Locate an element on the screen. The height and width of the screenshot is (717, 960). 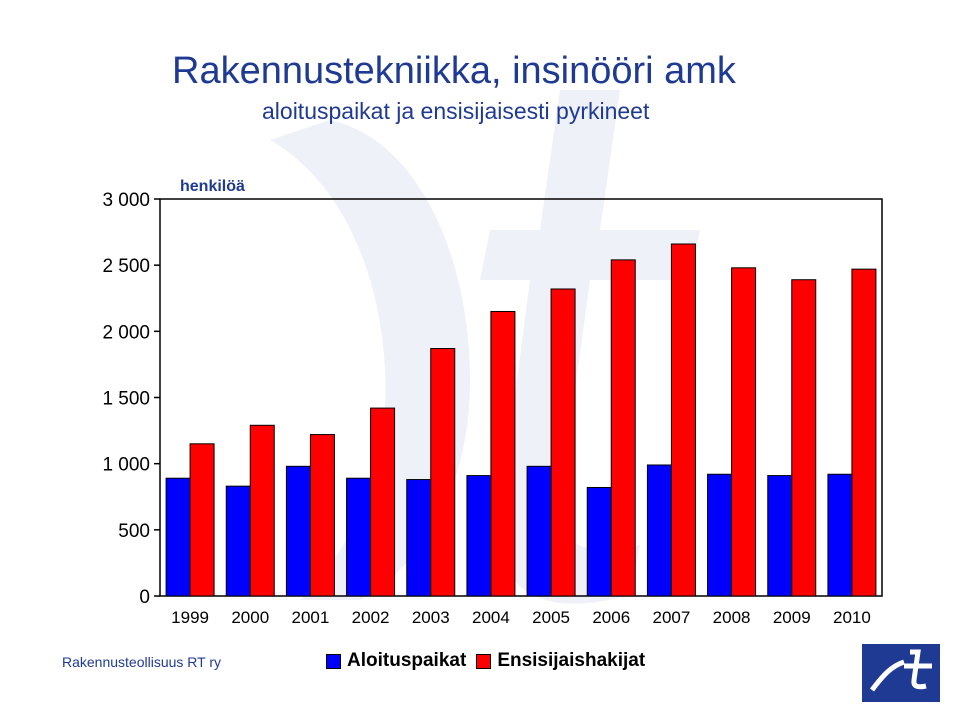
legend-item-ensisijaishakijat: Ensisijaishakijat is located at coordinates (560, 661).